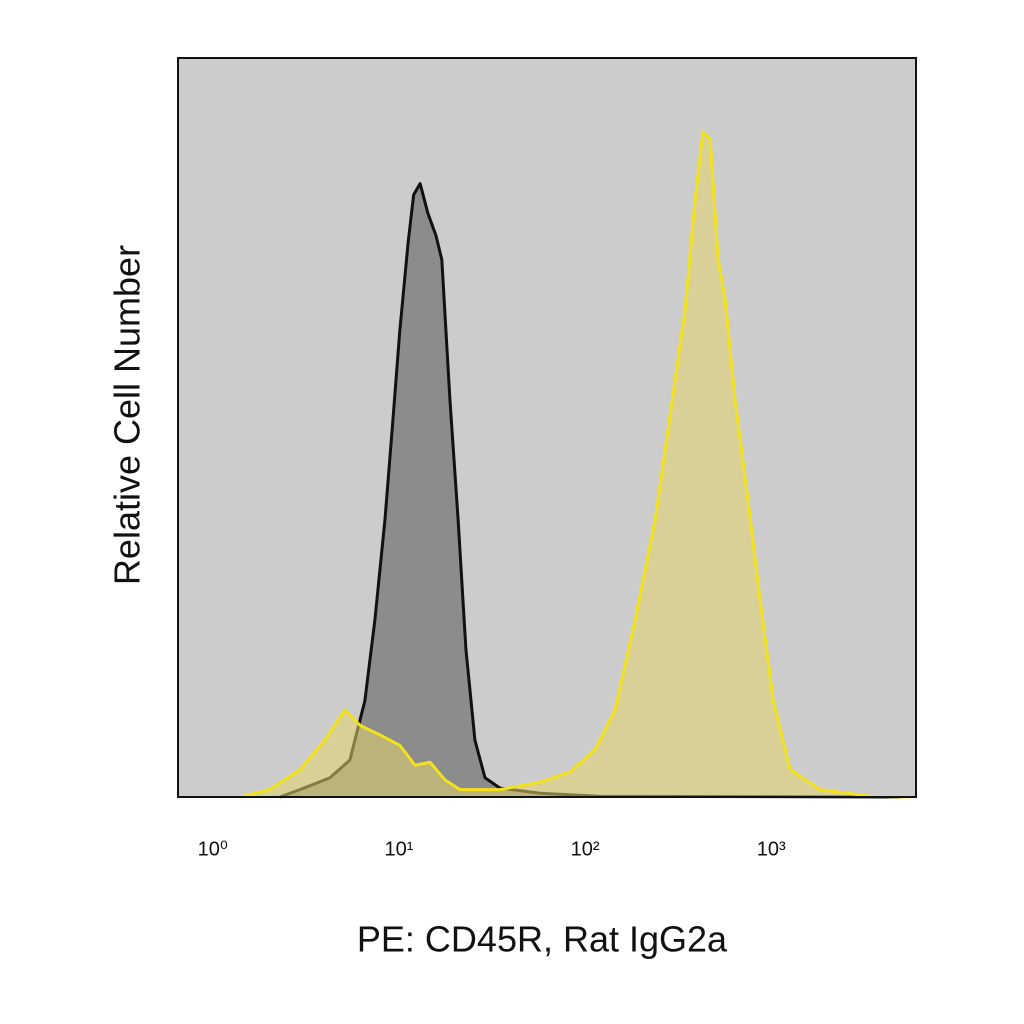  Describe the element at coordinates (585, 849) in the screenshot. I see `x-tick-label: 10²` at that location.